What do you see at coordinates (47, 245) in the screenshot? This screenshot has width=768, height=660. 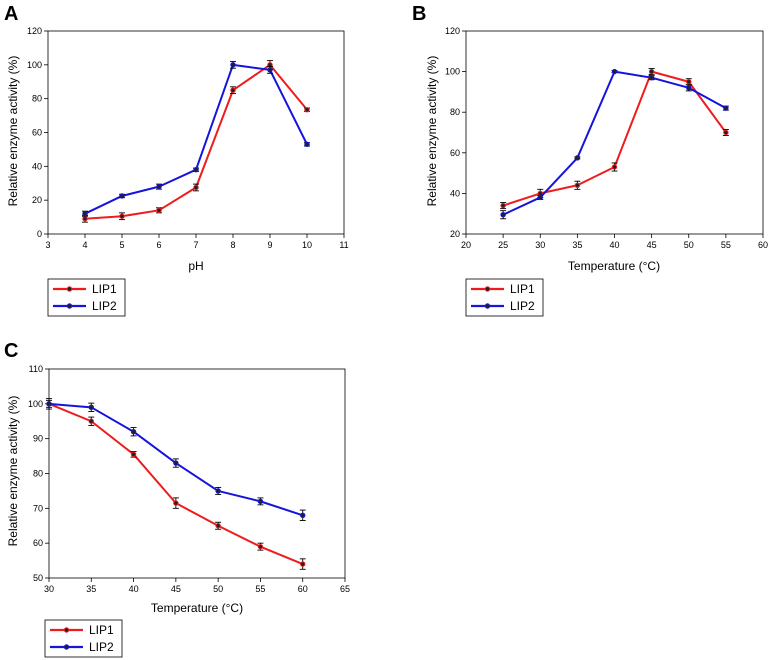 I see `x-tick-label: 3` at bounding box center [47, 245].